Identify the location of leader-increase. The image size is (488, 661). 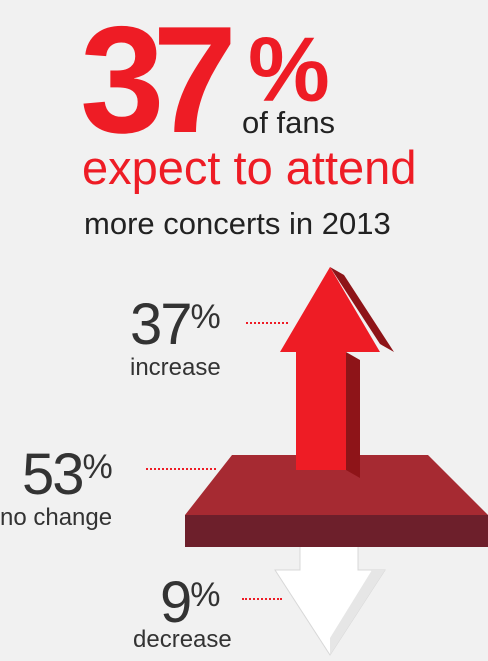
(267, 323).